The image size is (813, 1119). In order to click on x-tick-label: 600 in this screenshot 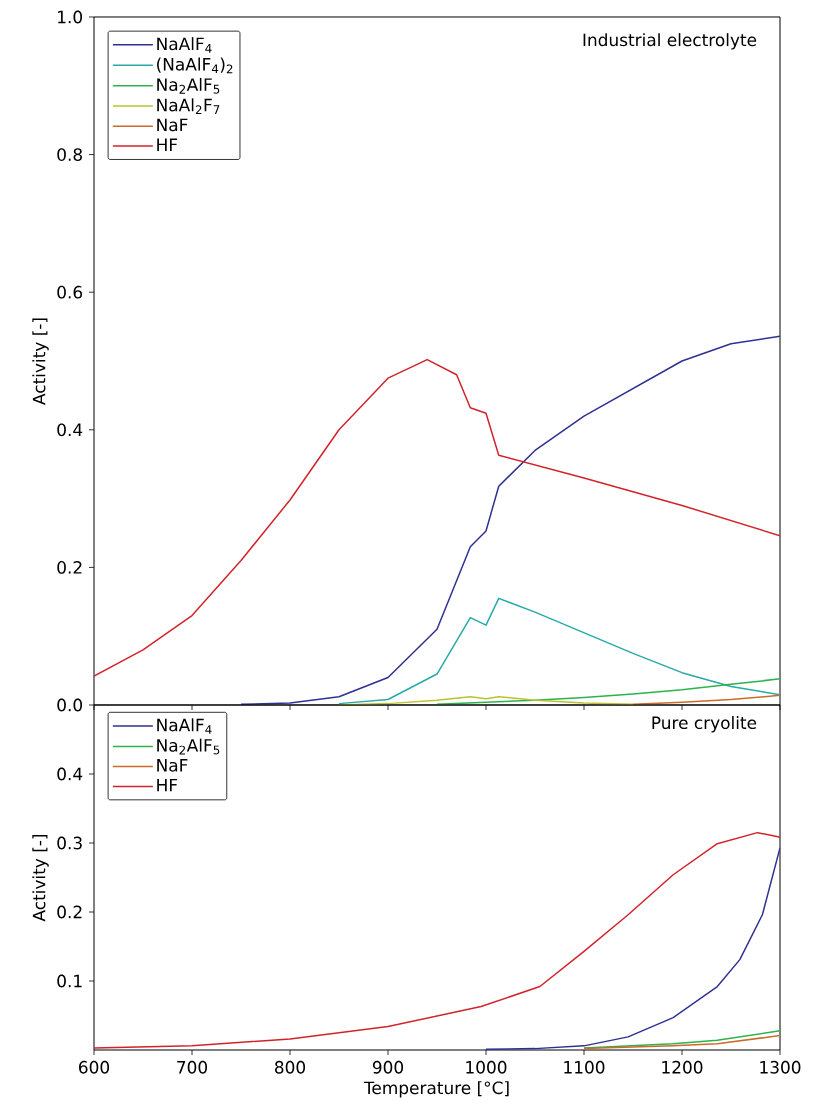, I will do `click(94, 1067)`.